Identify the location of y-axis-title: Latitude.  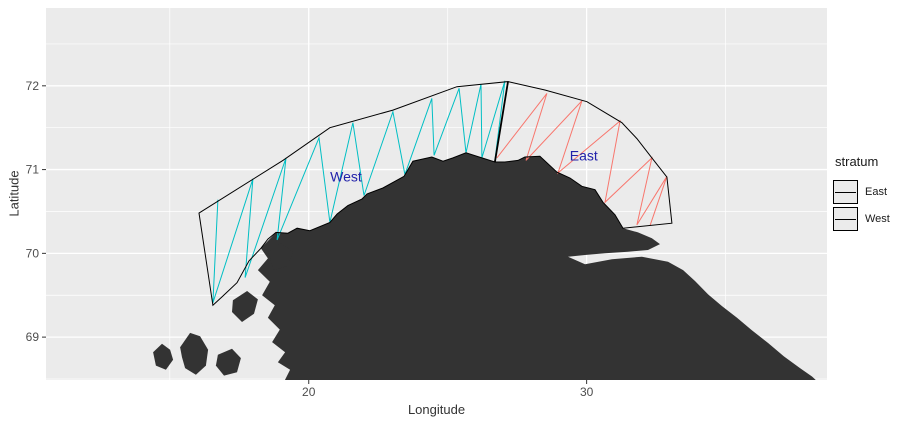
(14, 193).